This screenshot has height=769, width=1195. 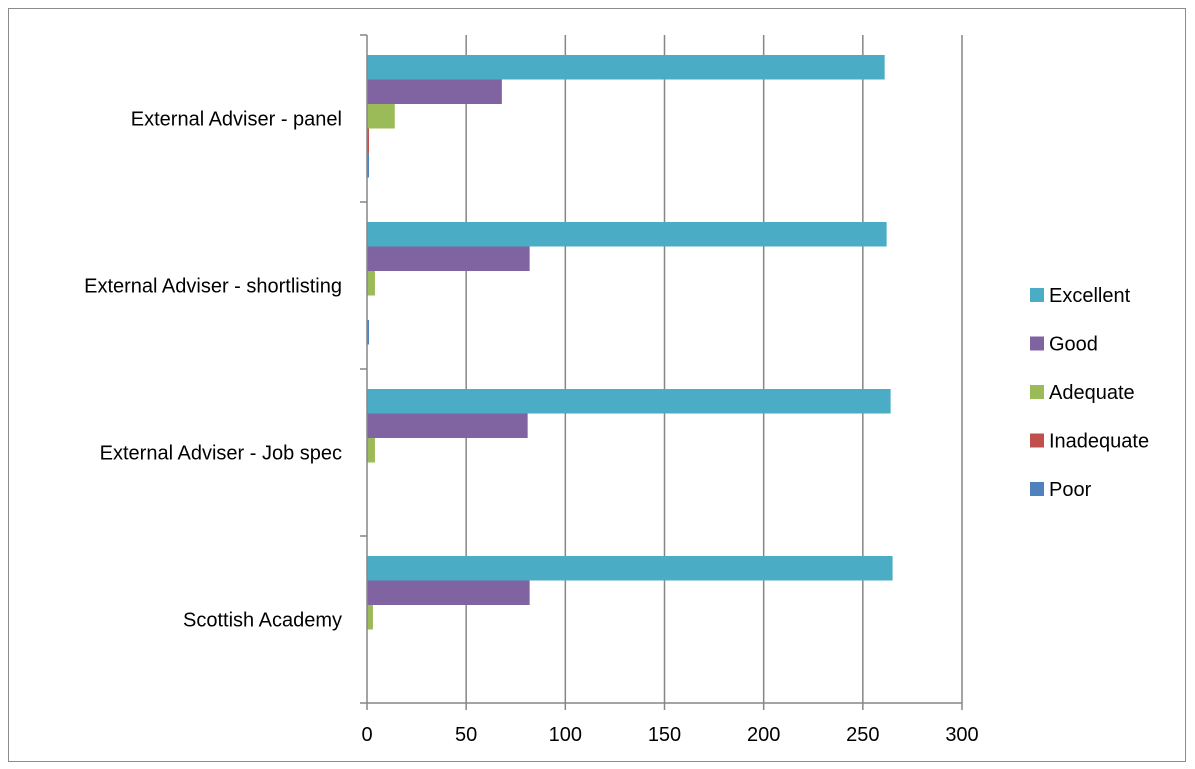 What do you see at coordinates (262, 621) in the screenshot?
I see `category-label: Scottish Academy` at bounding box center [262, 621].